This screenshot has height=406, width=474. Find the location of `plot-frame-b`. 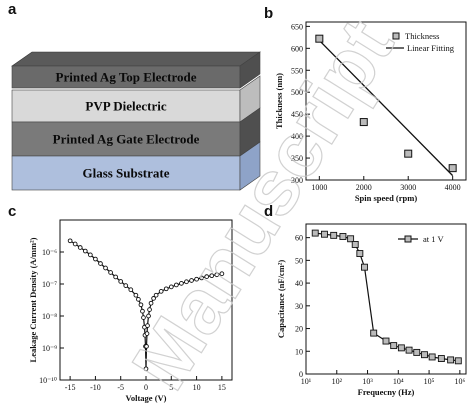

plot-frame-b is located at coordinates (386, 101).